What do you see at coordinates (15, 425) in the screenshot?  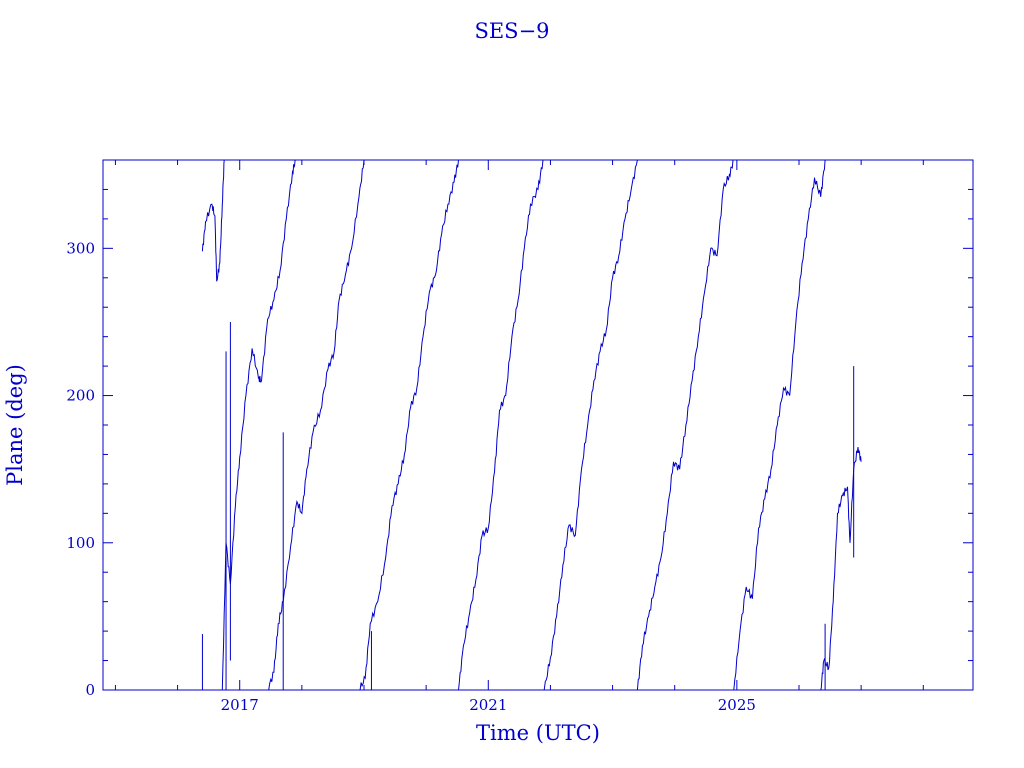 I see `y-axis-label: Plane (deg)` at bounding box center [15, 425].